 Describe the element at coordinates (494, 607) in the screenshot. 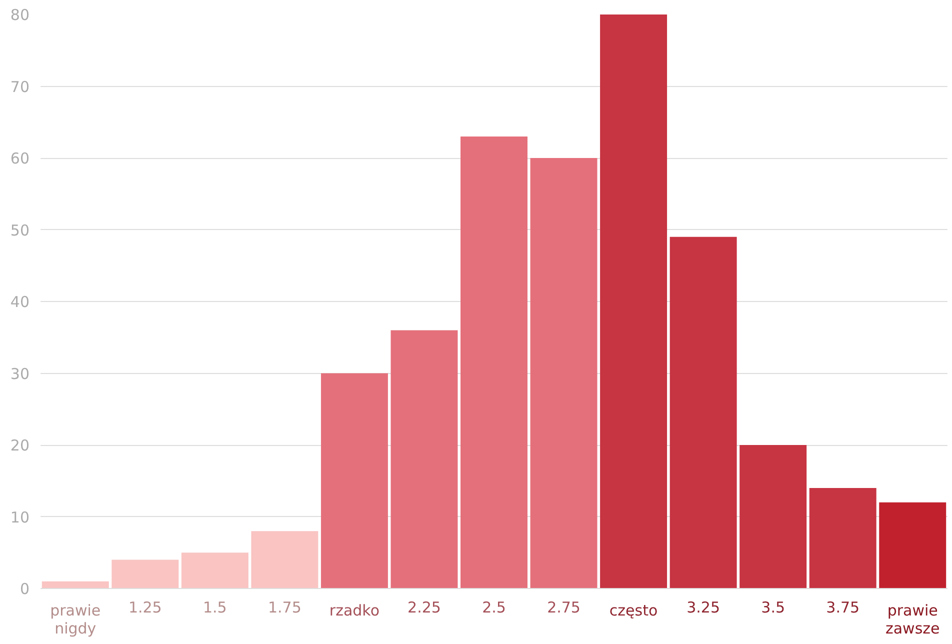

I see `x-tick-label: 2.5` at that location.